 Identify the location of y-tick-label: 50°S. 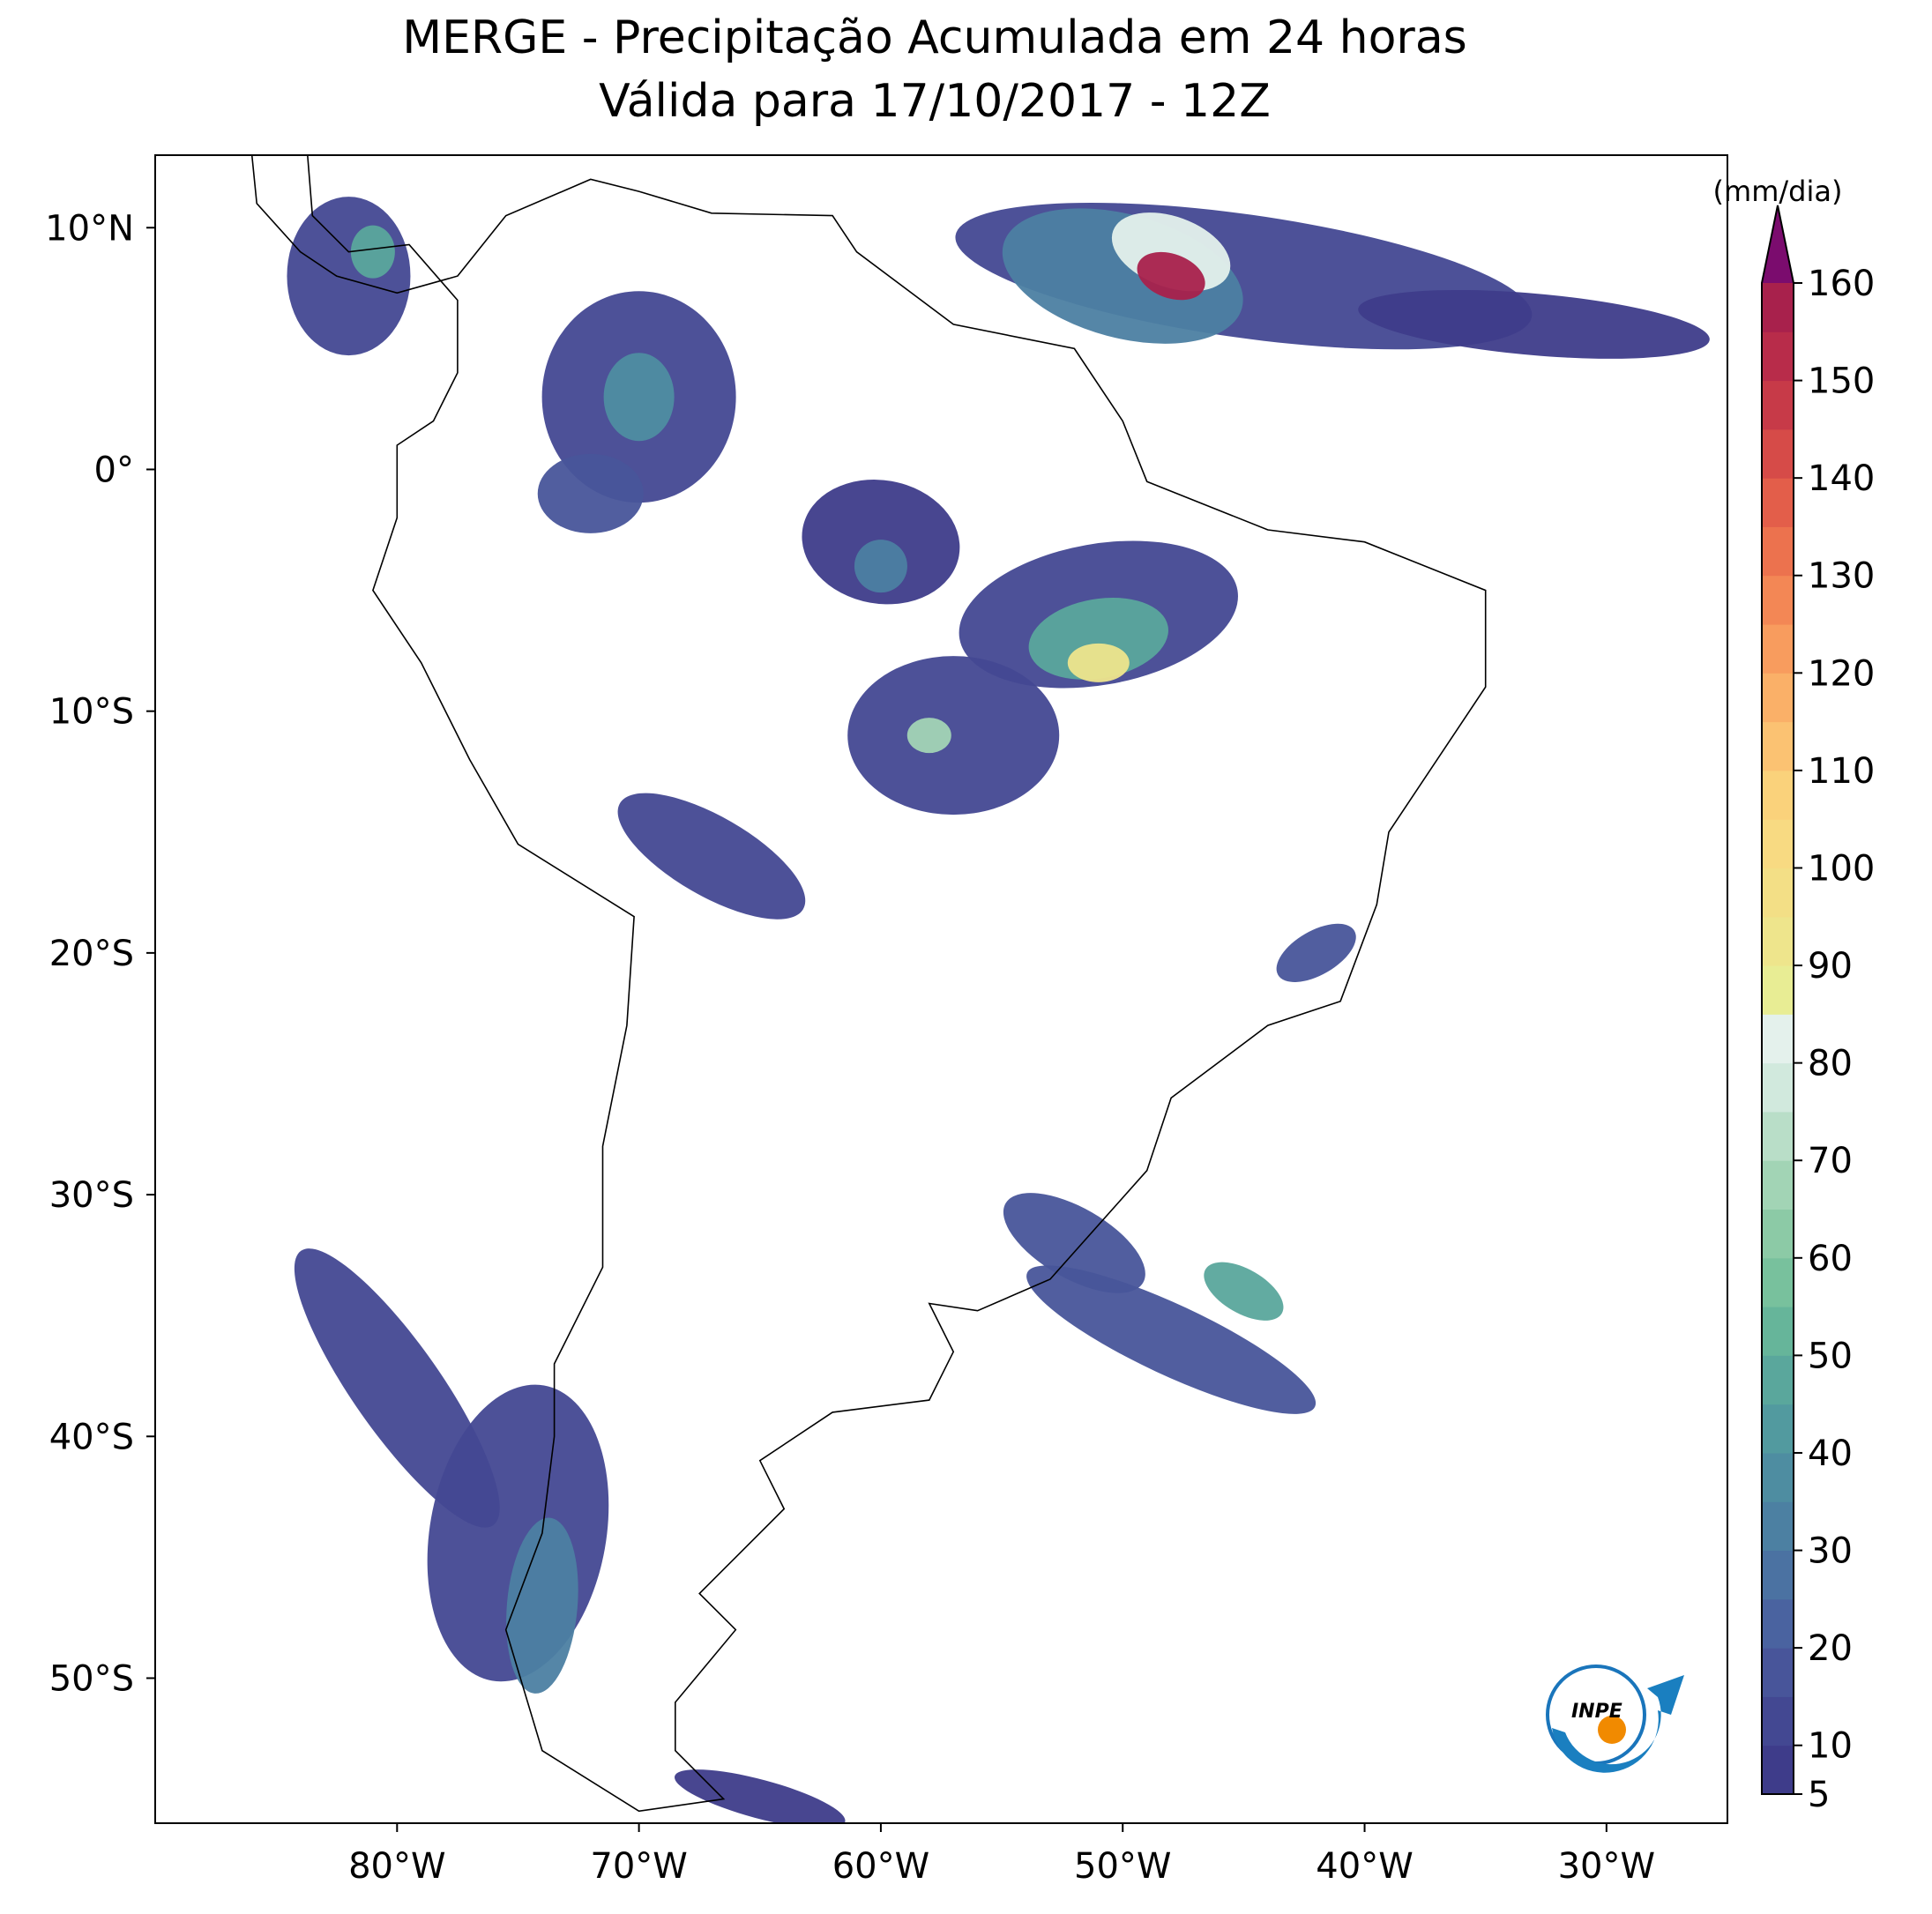
(91, 1678).